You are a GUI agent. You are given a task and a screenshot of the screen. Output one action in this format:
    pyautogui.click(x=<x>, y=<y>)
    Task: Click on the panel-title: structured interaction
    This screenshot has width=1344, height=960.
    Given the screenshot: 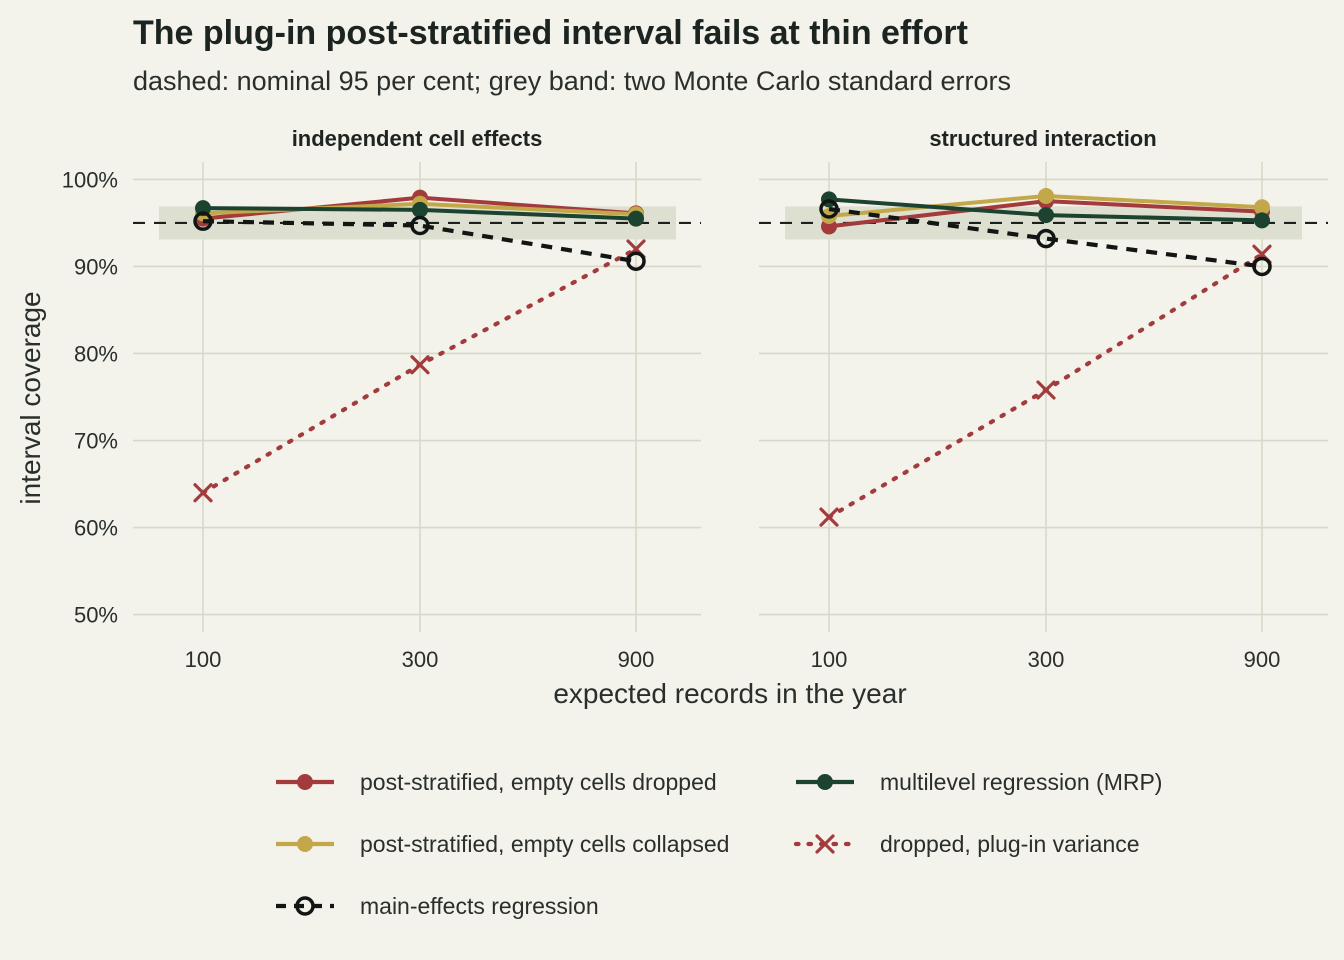 What is the action you would take?
    pyautogui.click(x=1042, y=138)
    